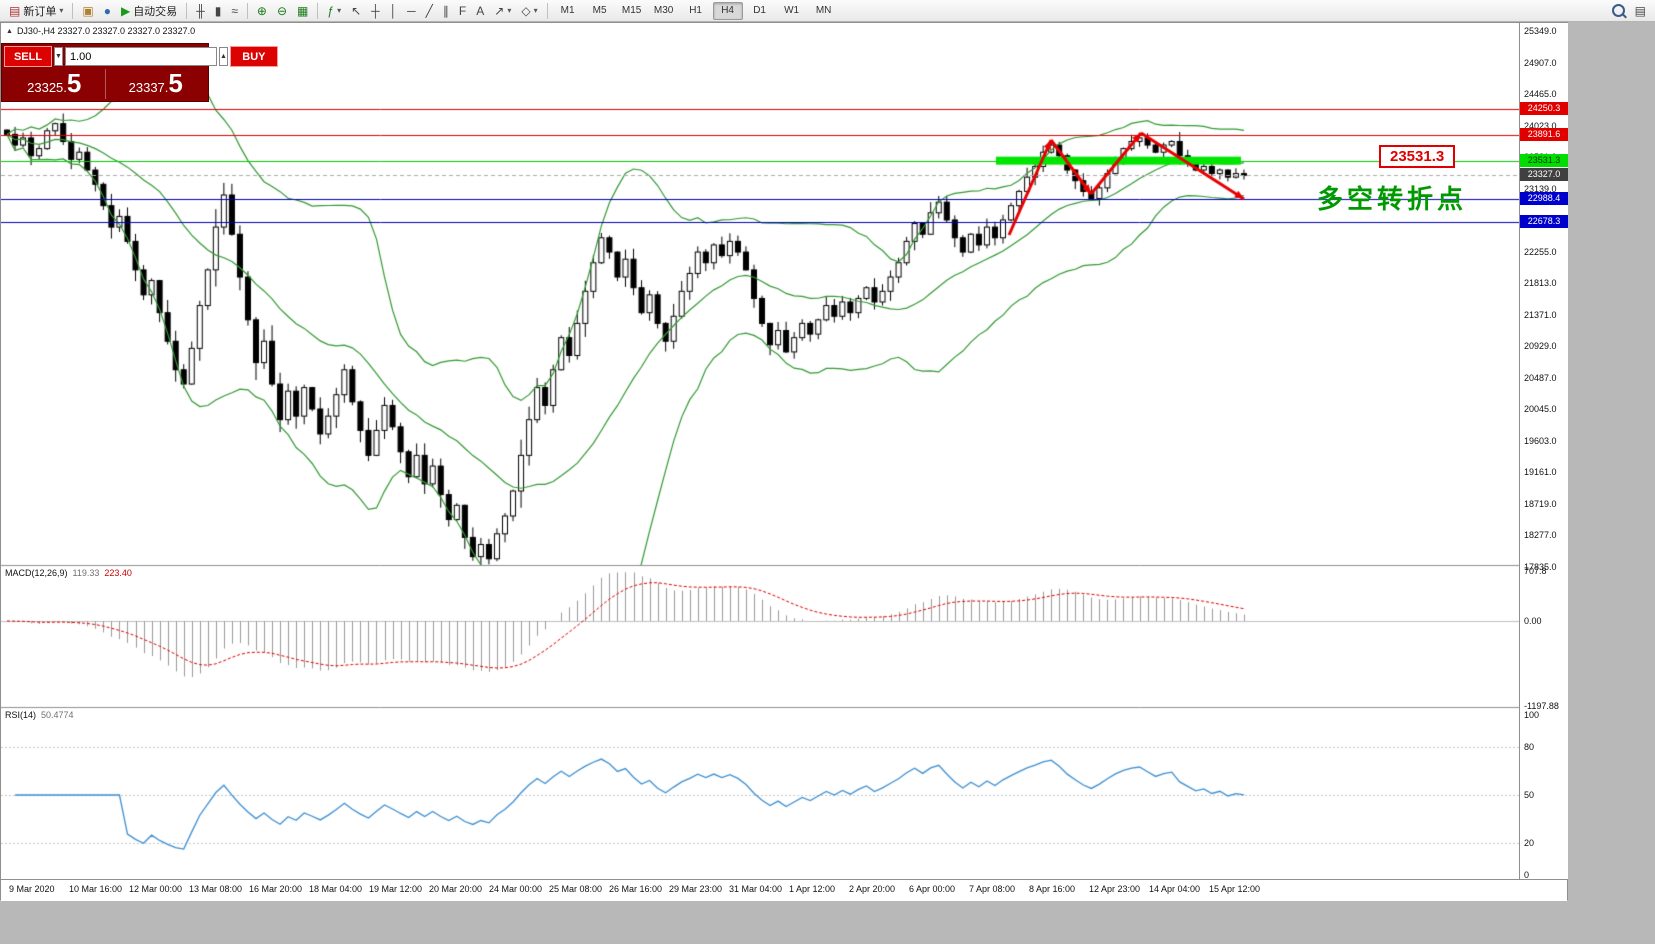 The image size is (1655, 944). What do you see at coordinates (1529, 843) in the screenshot?
I see `rsi-axis-label: 20` at bounding box center [1529, 843].